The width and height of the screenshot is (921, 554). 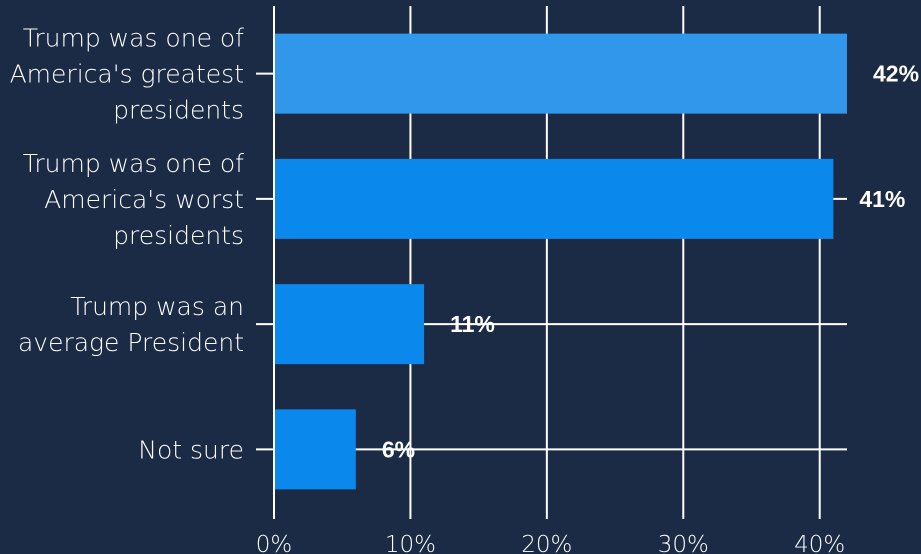 I want to click on data-label-0: 42%, so click(x=896, y=74).